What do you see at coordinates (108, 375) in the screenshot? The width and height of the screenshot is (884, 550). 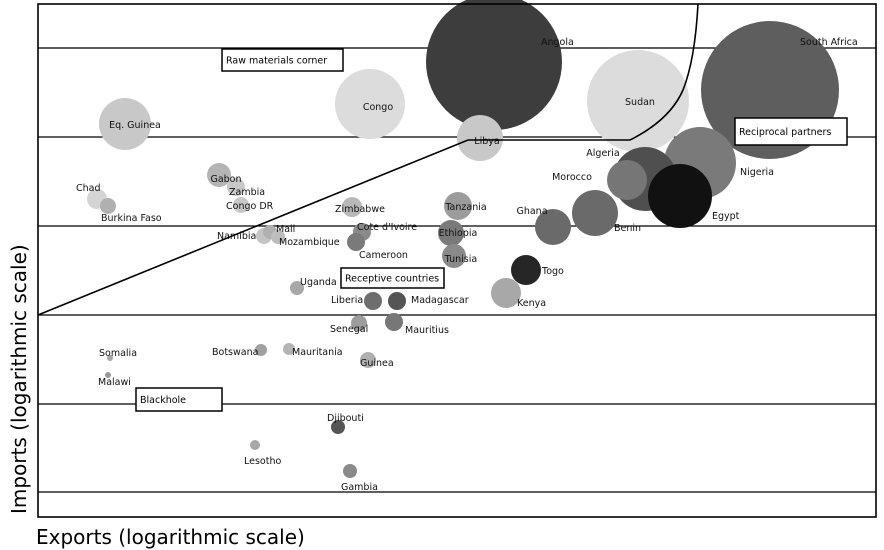 I see `bubble-malawi` at bounding box center [108, 375].